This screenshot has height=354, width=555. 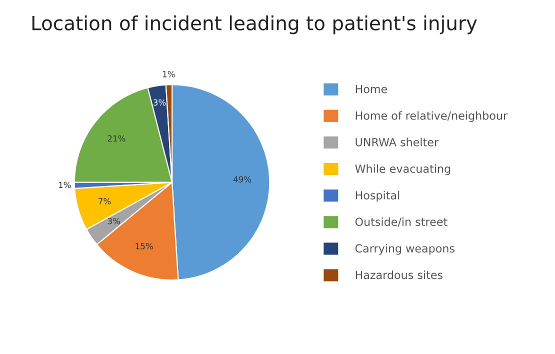 I want to click on data-label: 49%, so click(x=242, y=179).